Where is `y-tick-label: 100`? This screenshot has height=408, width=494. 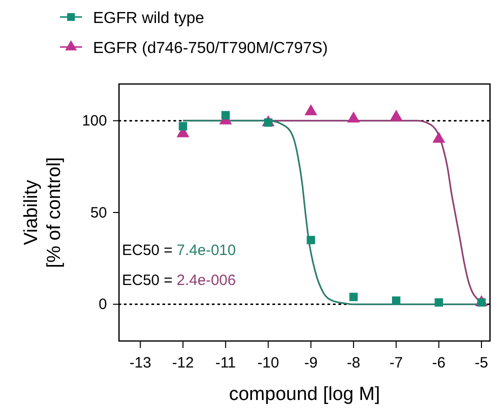
y-tick-label: 100 is located at coordinates (94, 121).